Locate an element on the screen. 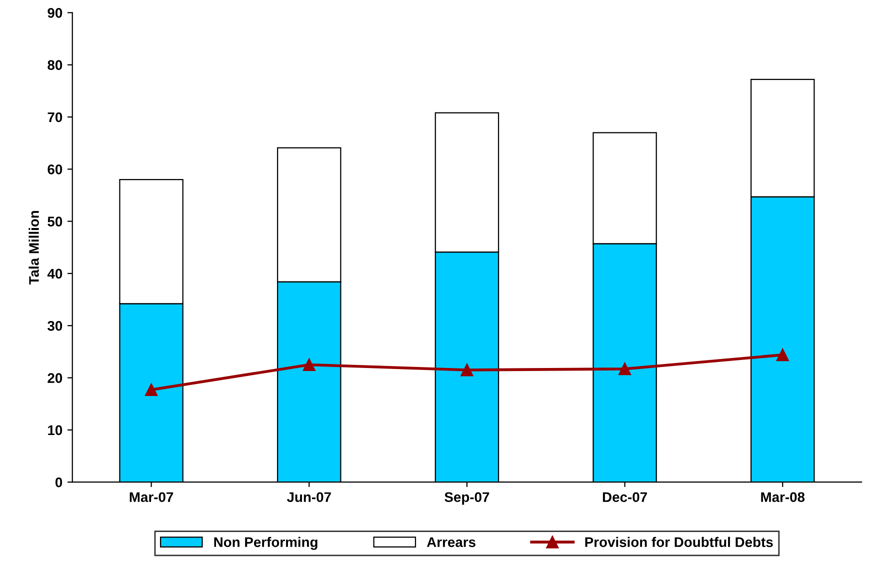 The image size is (872, 576). legend-label: Provision for Doubtful Debts is located at coordinates (679, 542).